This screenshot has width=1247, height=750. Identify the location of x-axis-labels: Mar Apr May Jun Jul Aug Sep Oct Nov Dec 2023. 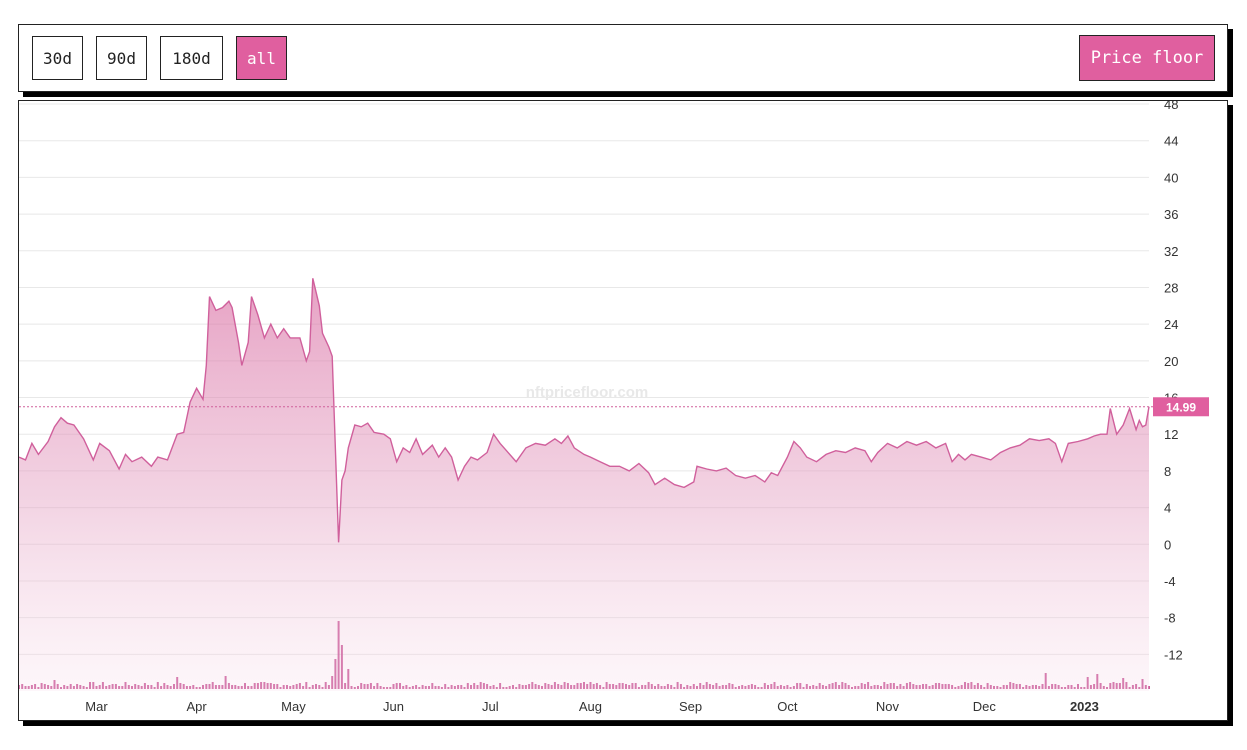
(592, 706).